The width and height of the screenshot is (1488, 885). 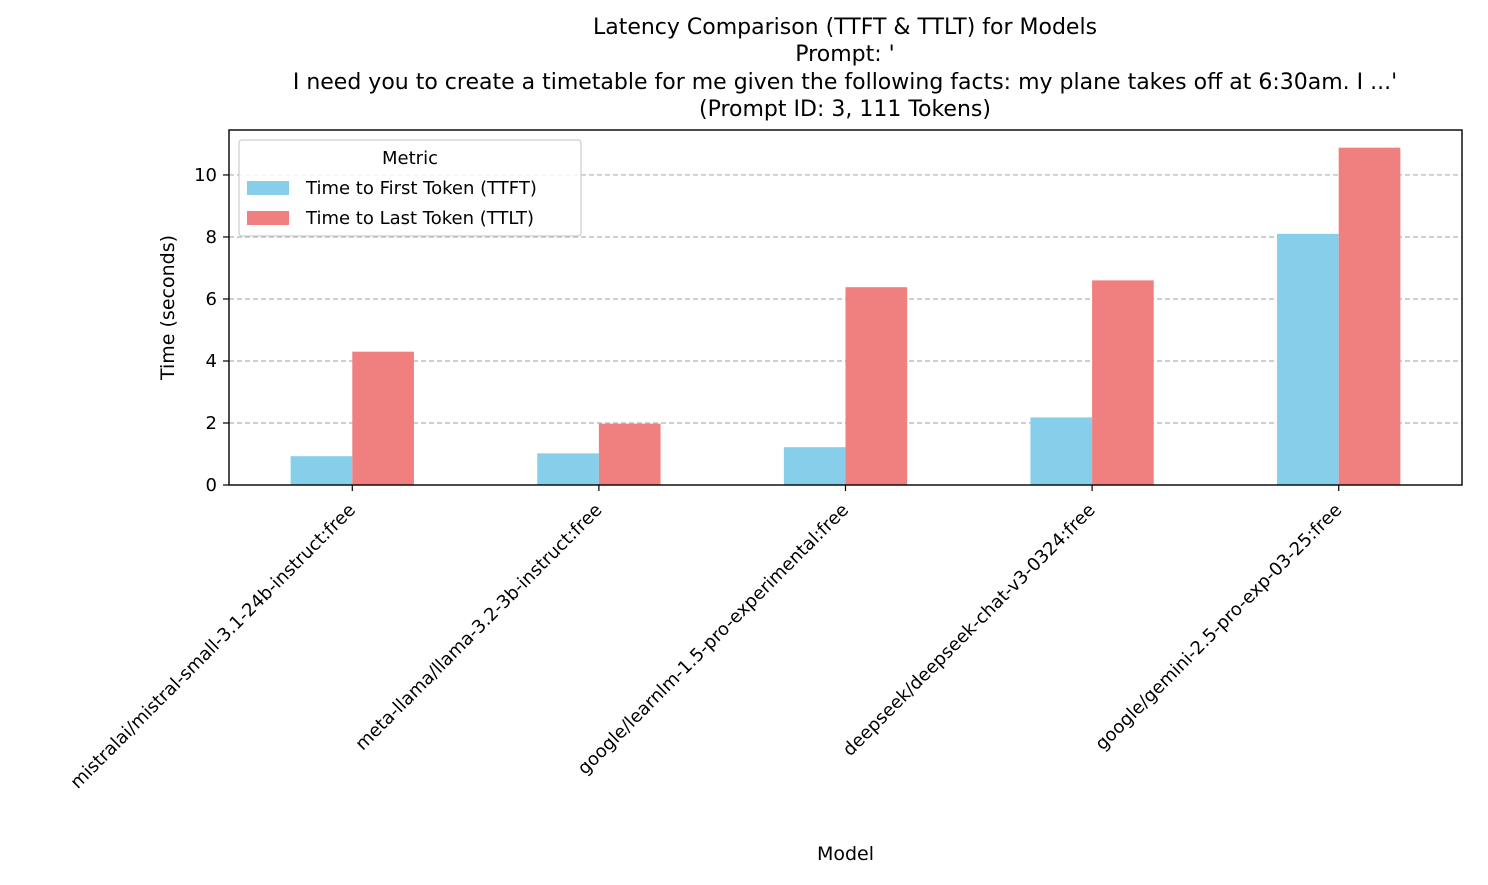 I want to click on y-tick-label: 4, so click(x=211, y=361).